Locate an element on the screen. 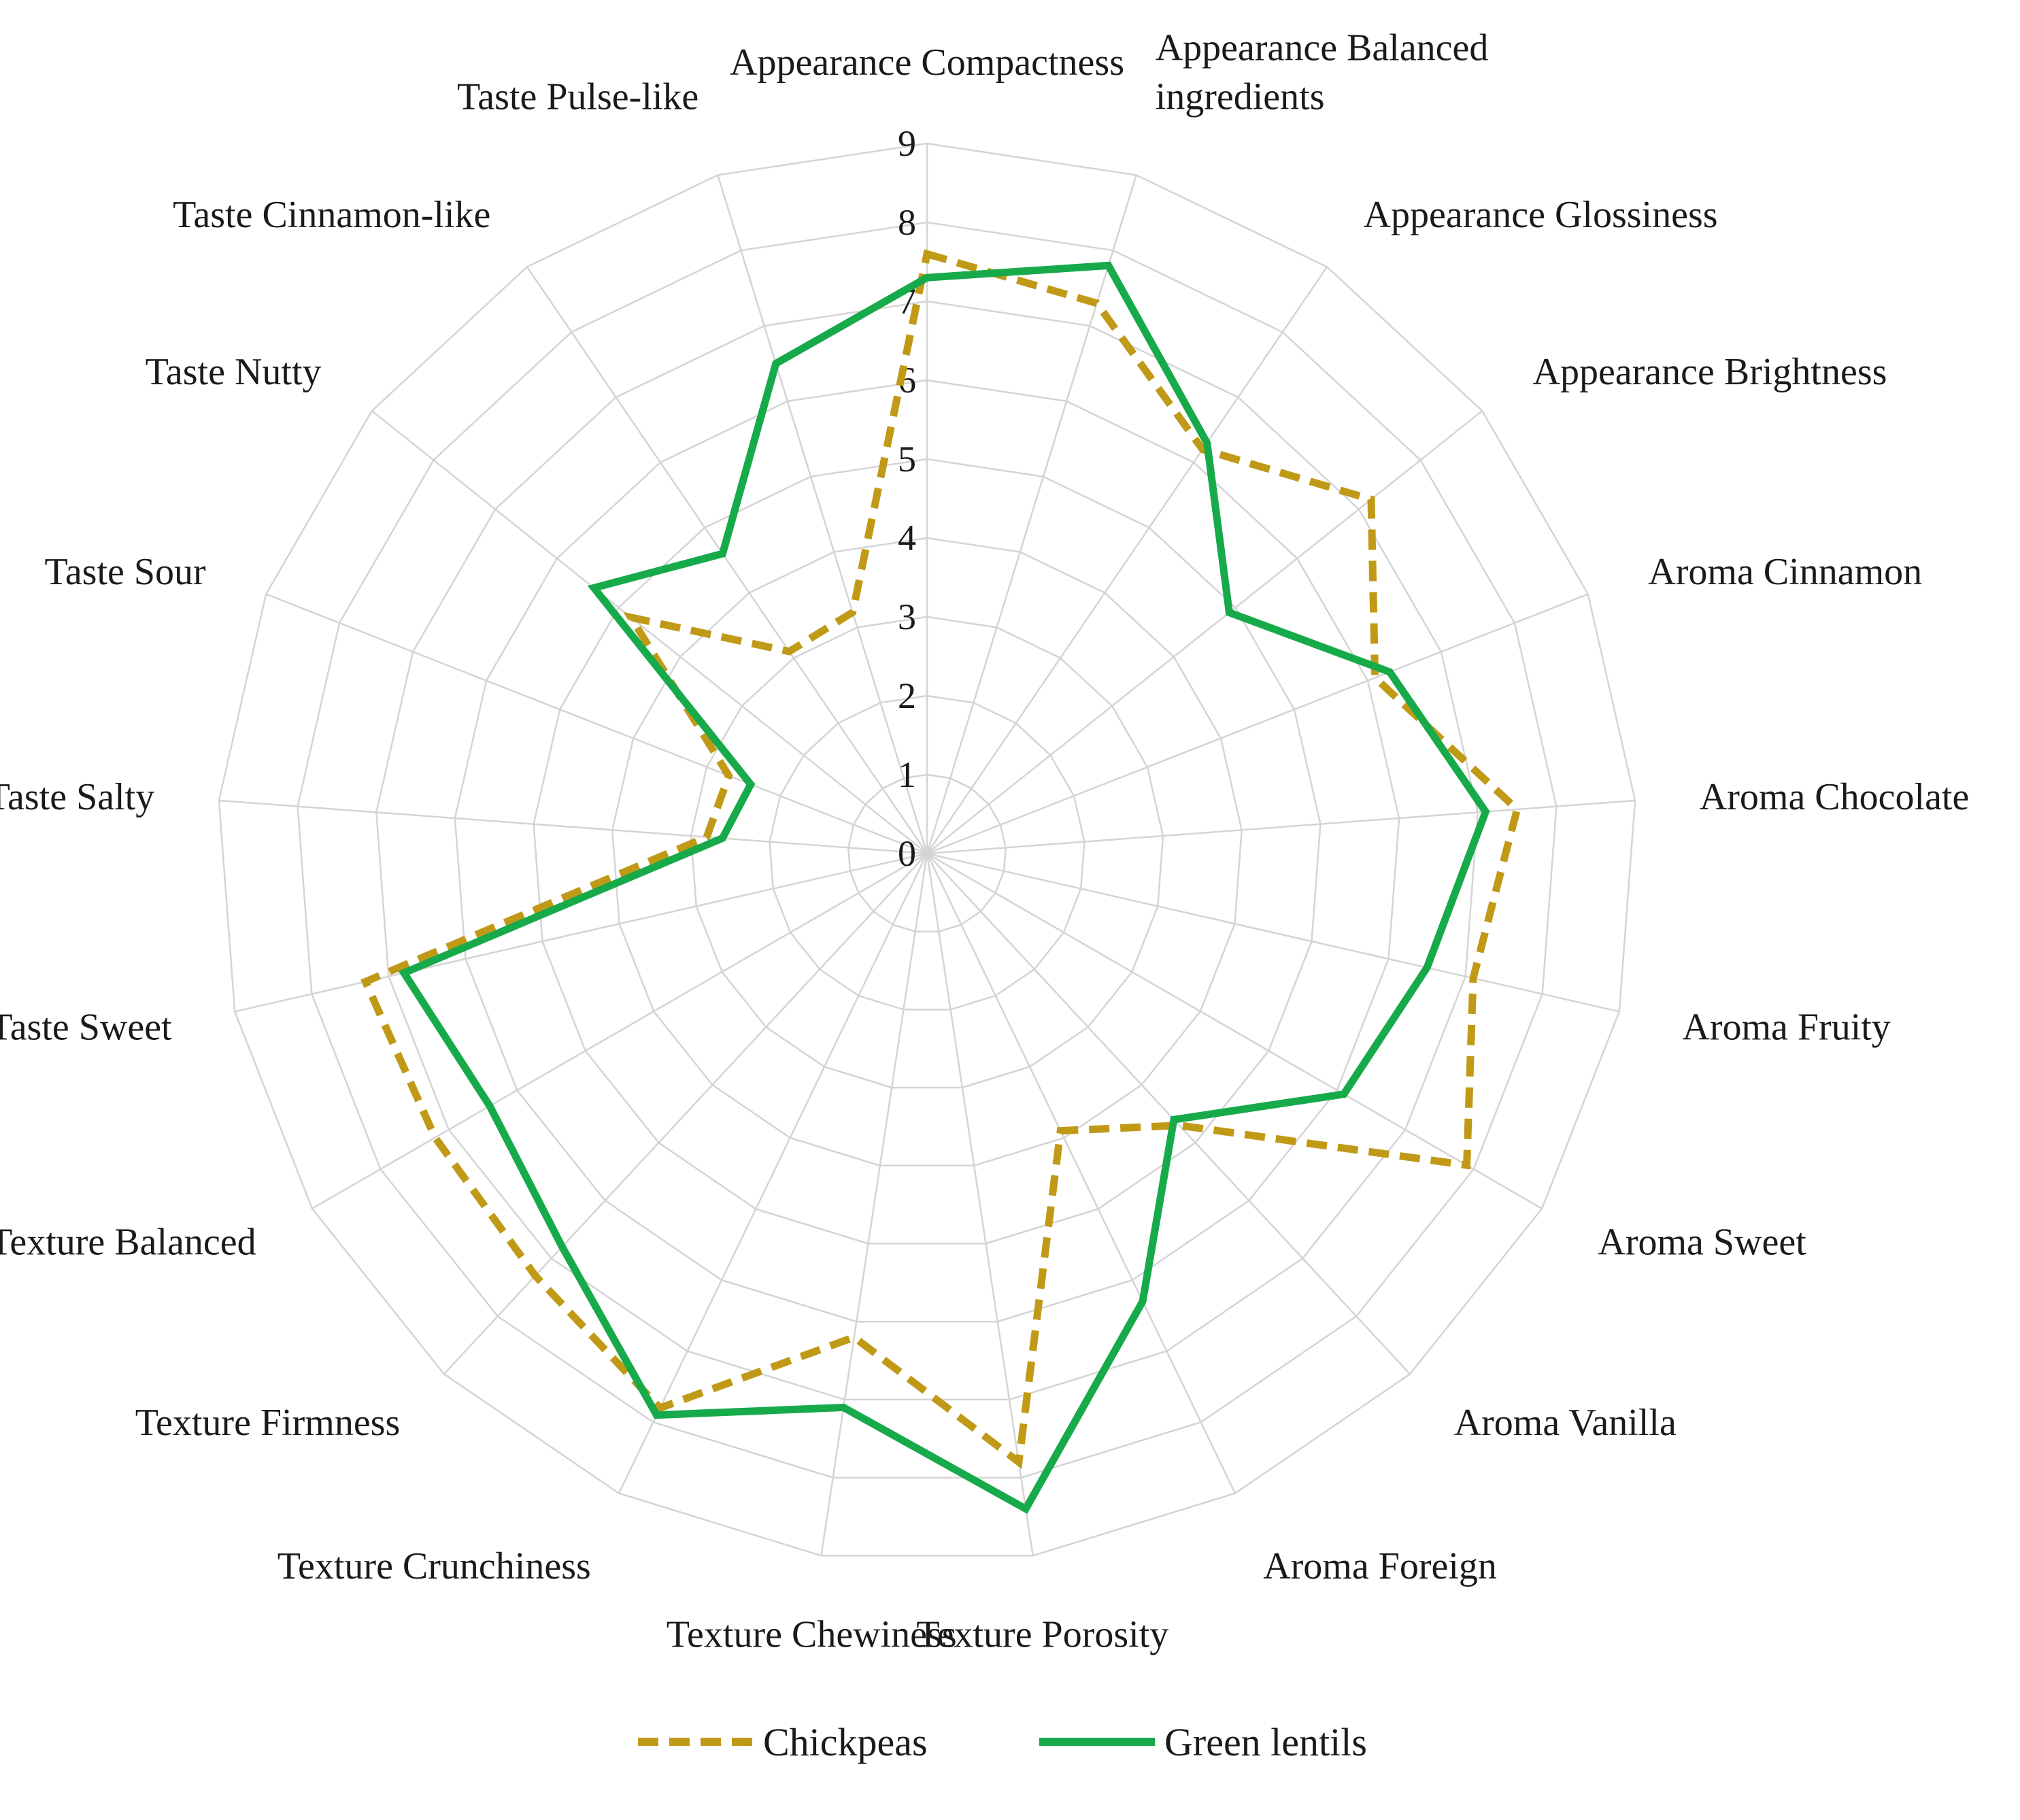 This screenshot has width=2020, height=1820. axis-spoke-aroma-vanilla is located at coordinates (1168, 1114).